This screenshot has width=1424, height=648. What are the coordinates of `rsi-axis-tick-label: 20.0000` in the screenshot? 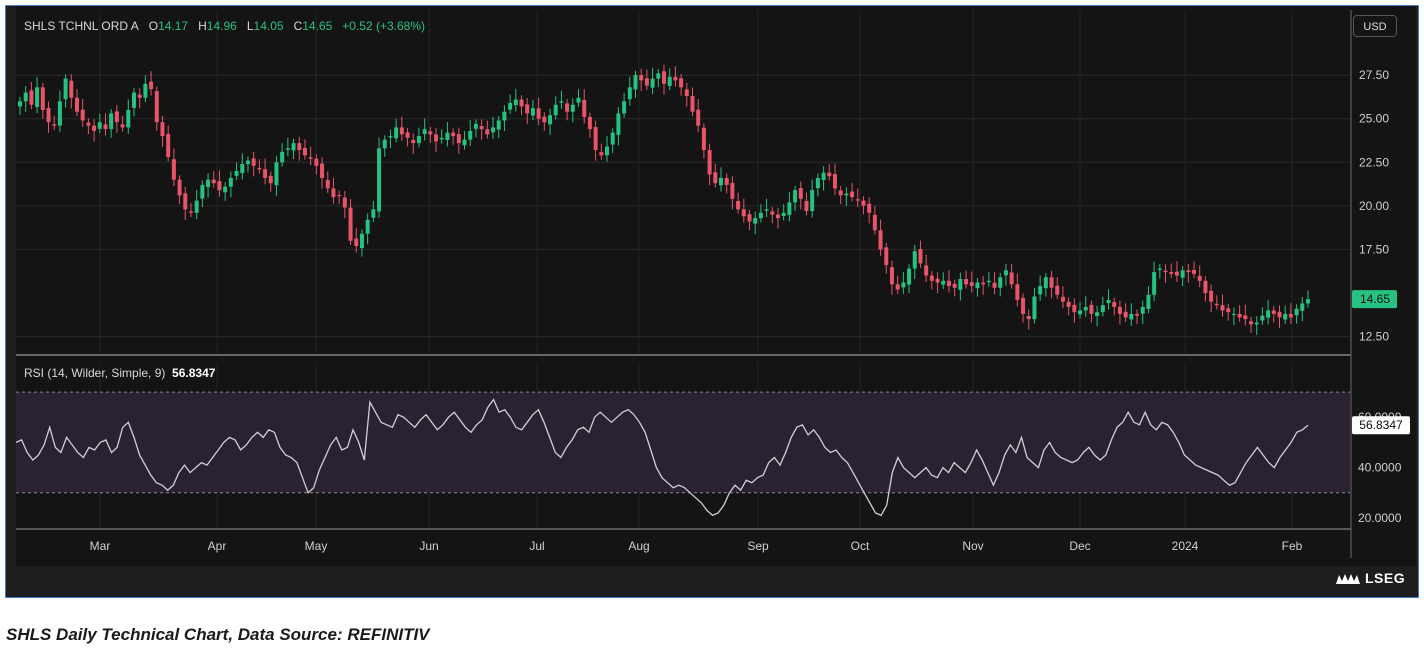 It's located at (1380, 518).